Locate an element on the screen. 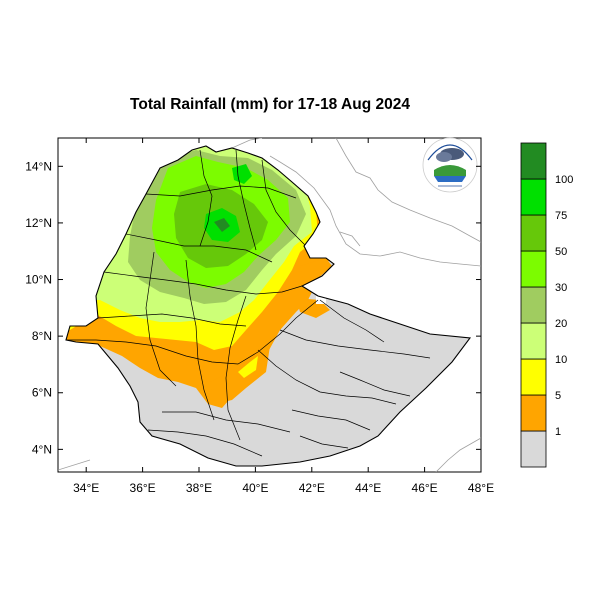  lat-tick-label: 14°N is located at coordinates (38, 166).